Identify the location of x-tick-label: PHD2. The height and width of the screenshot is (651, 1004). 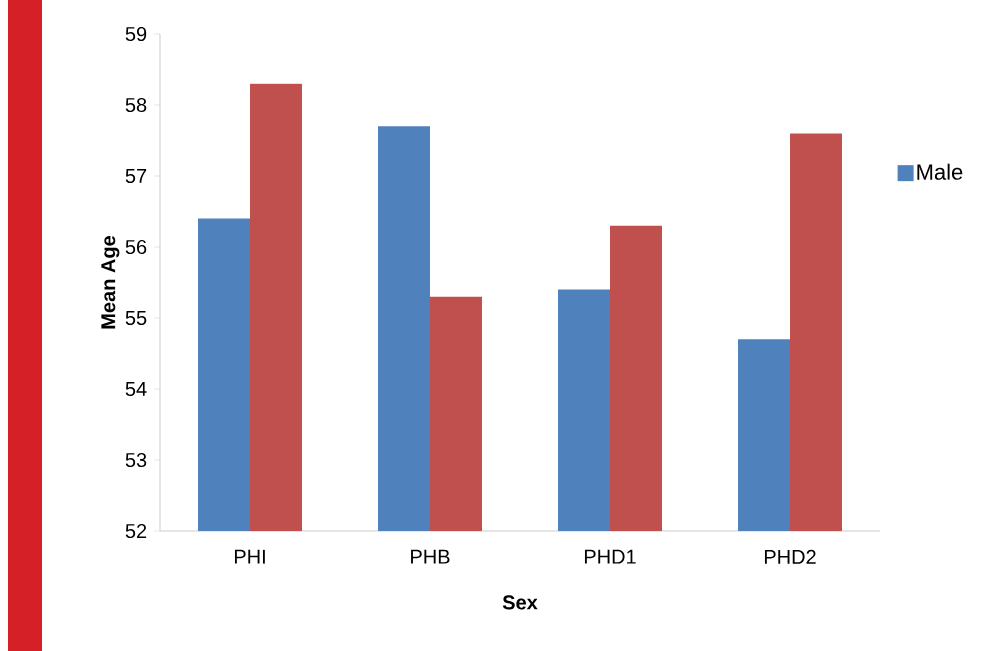
(790, 556).